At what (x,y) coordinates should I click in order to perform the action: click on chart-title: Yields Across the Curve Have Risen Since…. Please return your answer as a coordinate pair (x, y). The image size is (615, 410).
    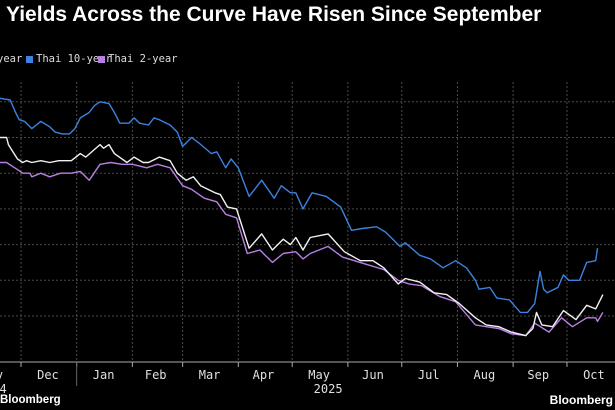
    Looking at the image, I should click on (274, 14).